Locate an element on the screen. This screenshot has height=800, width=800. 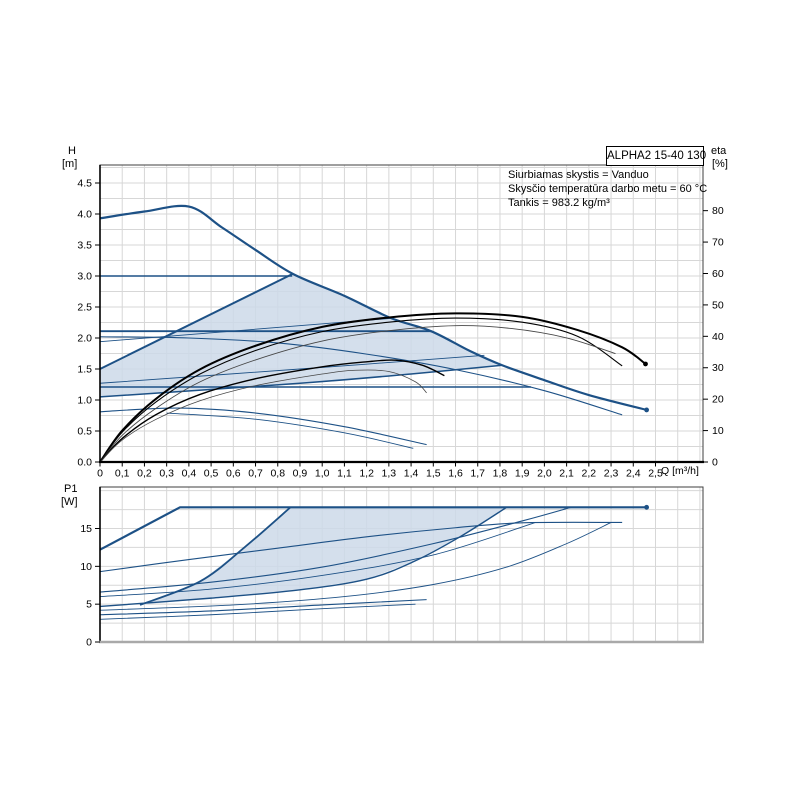
operating-range-shade is located at coordinates (301, 335).